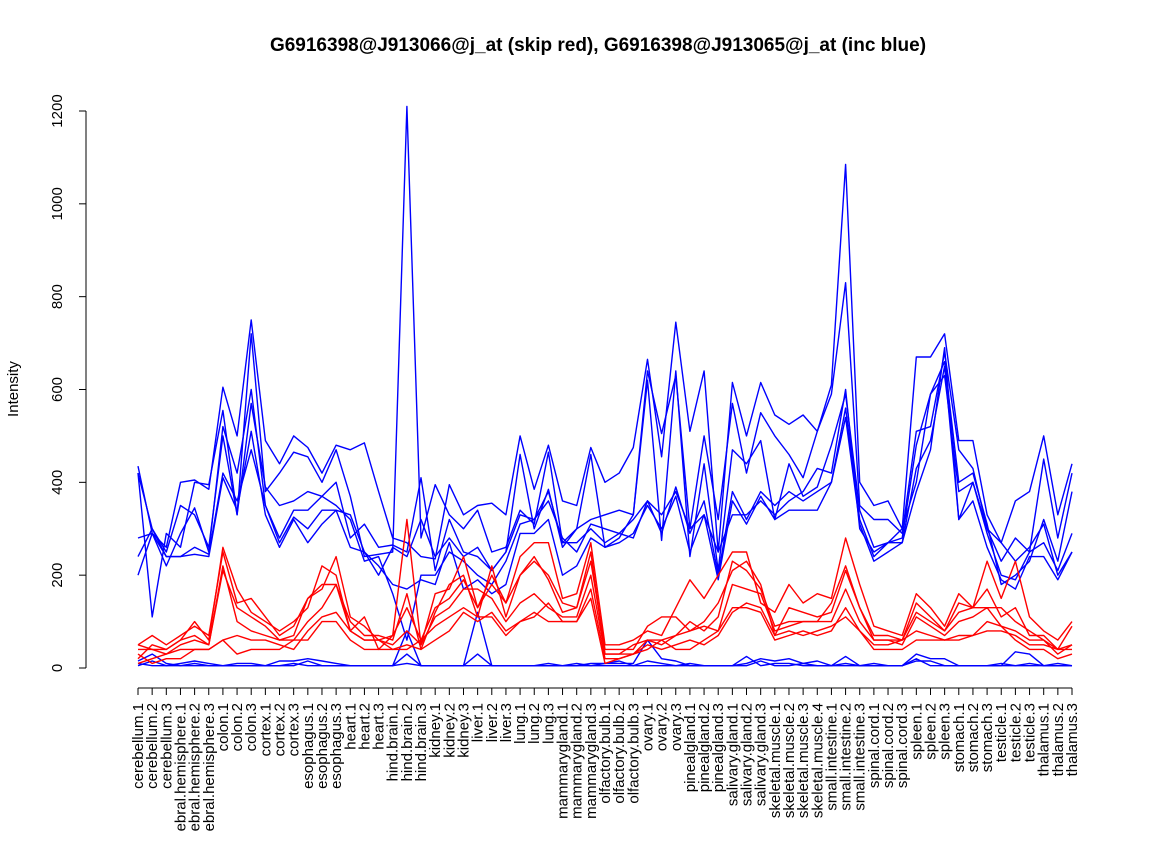 Image resolution: width=1152 pixels, height=864 pixels. I want to click on y-tick-label: 0, so click(57, 668).